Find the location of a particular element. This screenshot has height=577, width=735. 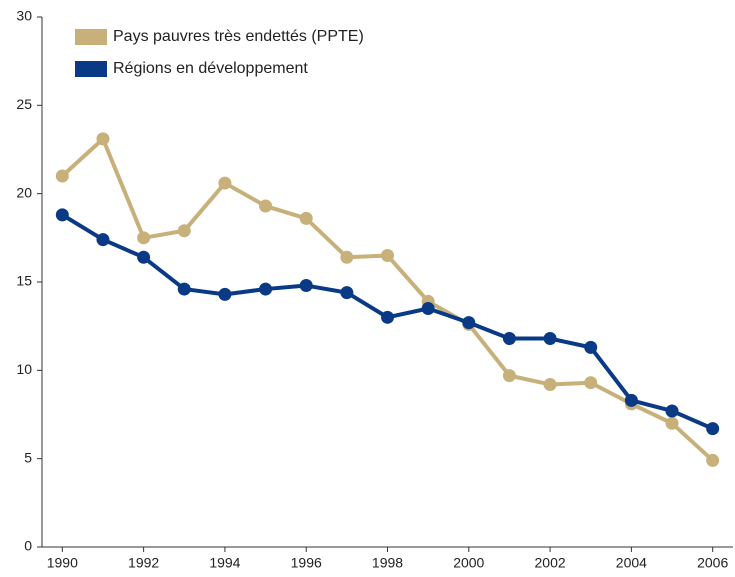

y-tick-label: 30 is located at coordinates (24, 16).